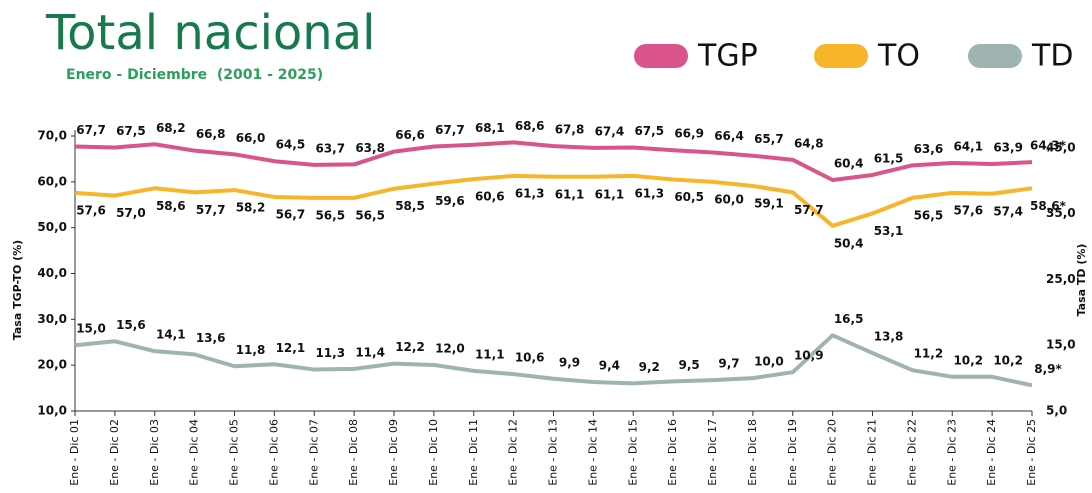  What do you see at coordinates (490, 128) in the screenshot?
I see `data-label: 68,1` at bounding box center [490, 128].